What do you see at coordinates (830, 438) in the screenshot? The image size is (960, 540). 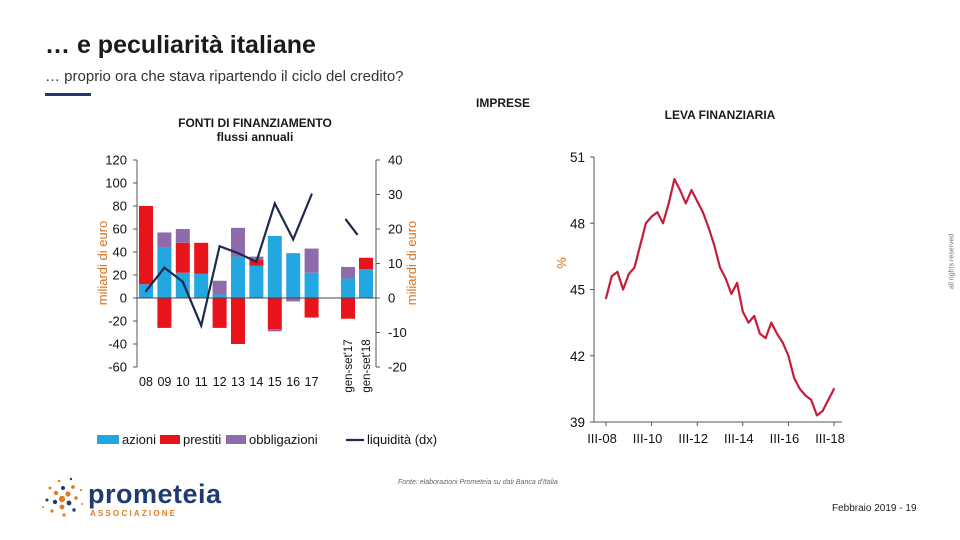 I see `leva-x-tick-label: III-18` at bounding box center [830, 438].